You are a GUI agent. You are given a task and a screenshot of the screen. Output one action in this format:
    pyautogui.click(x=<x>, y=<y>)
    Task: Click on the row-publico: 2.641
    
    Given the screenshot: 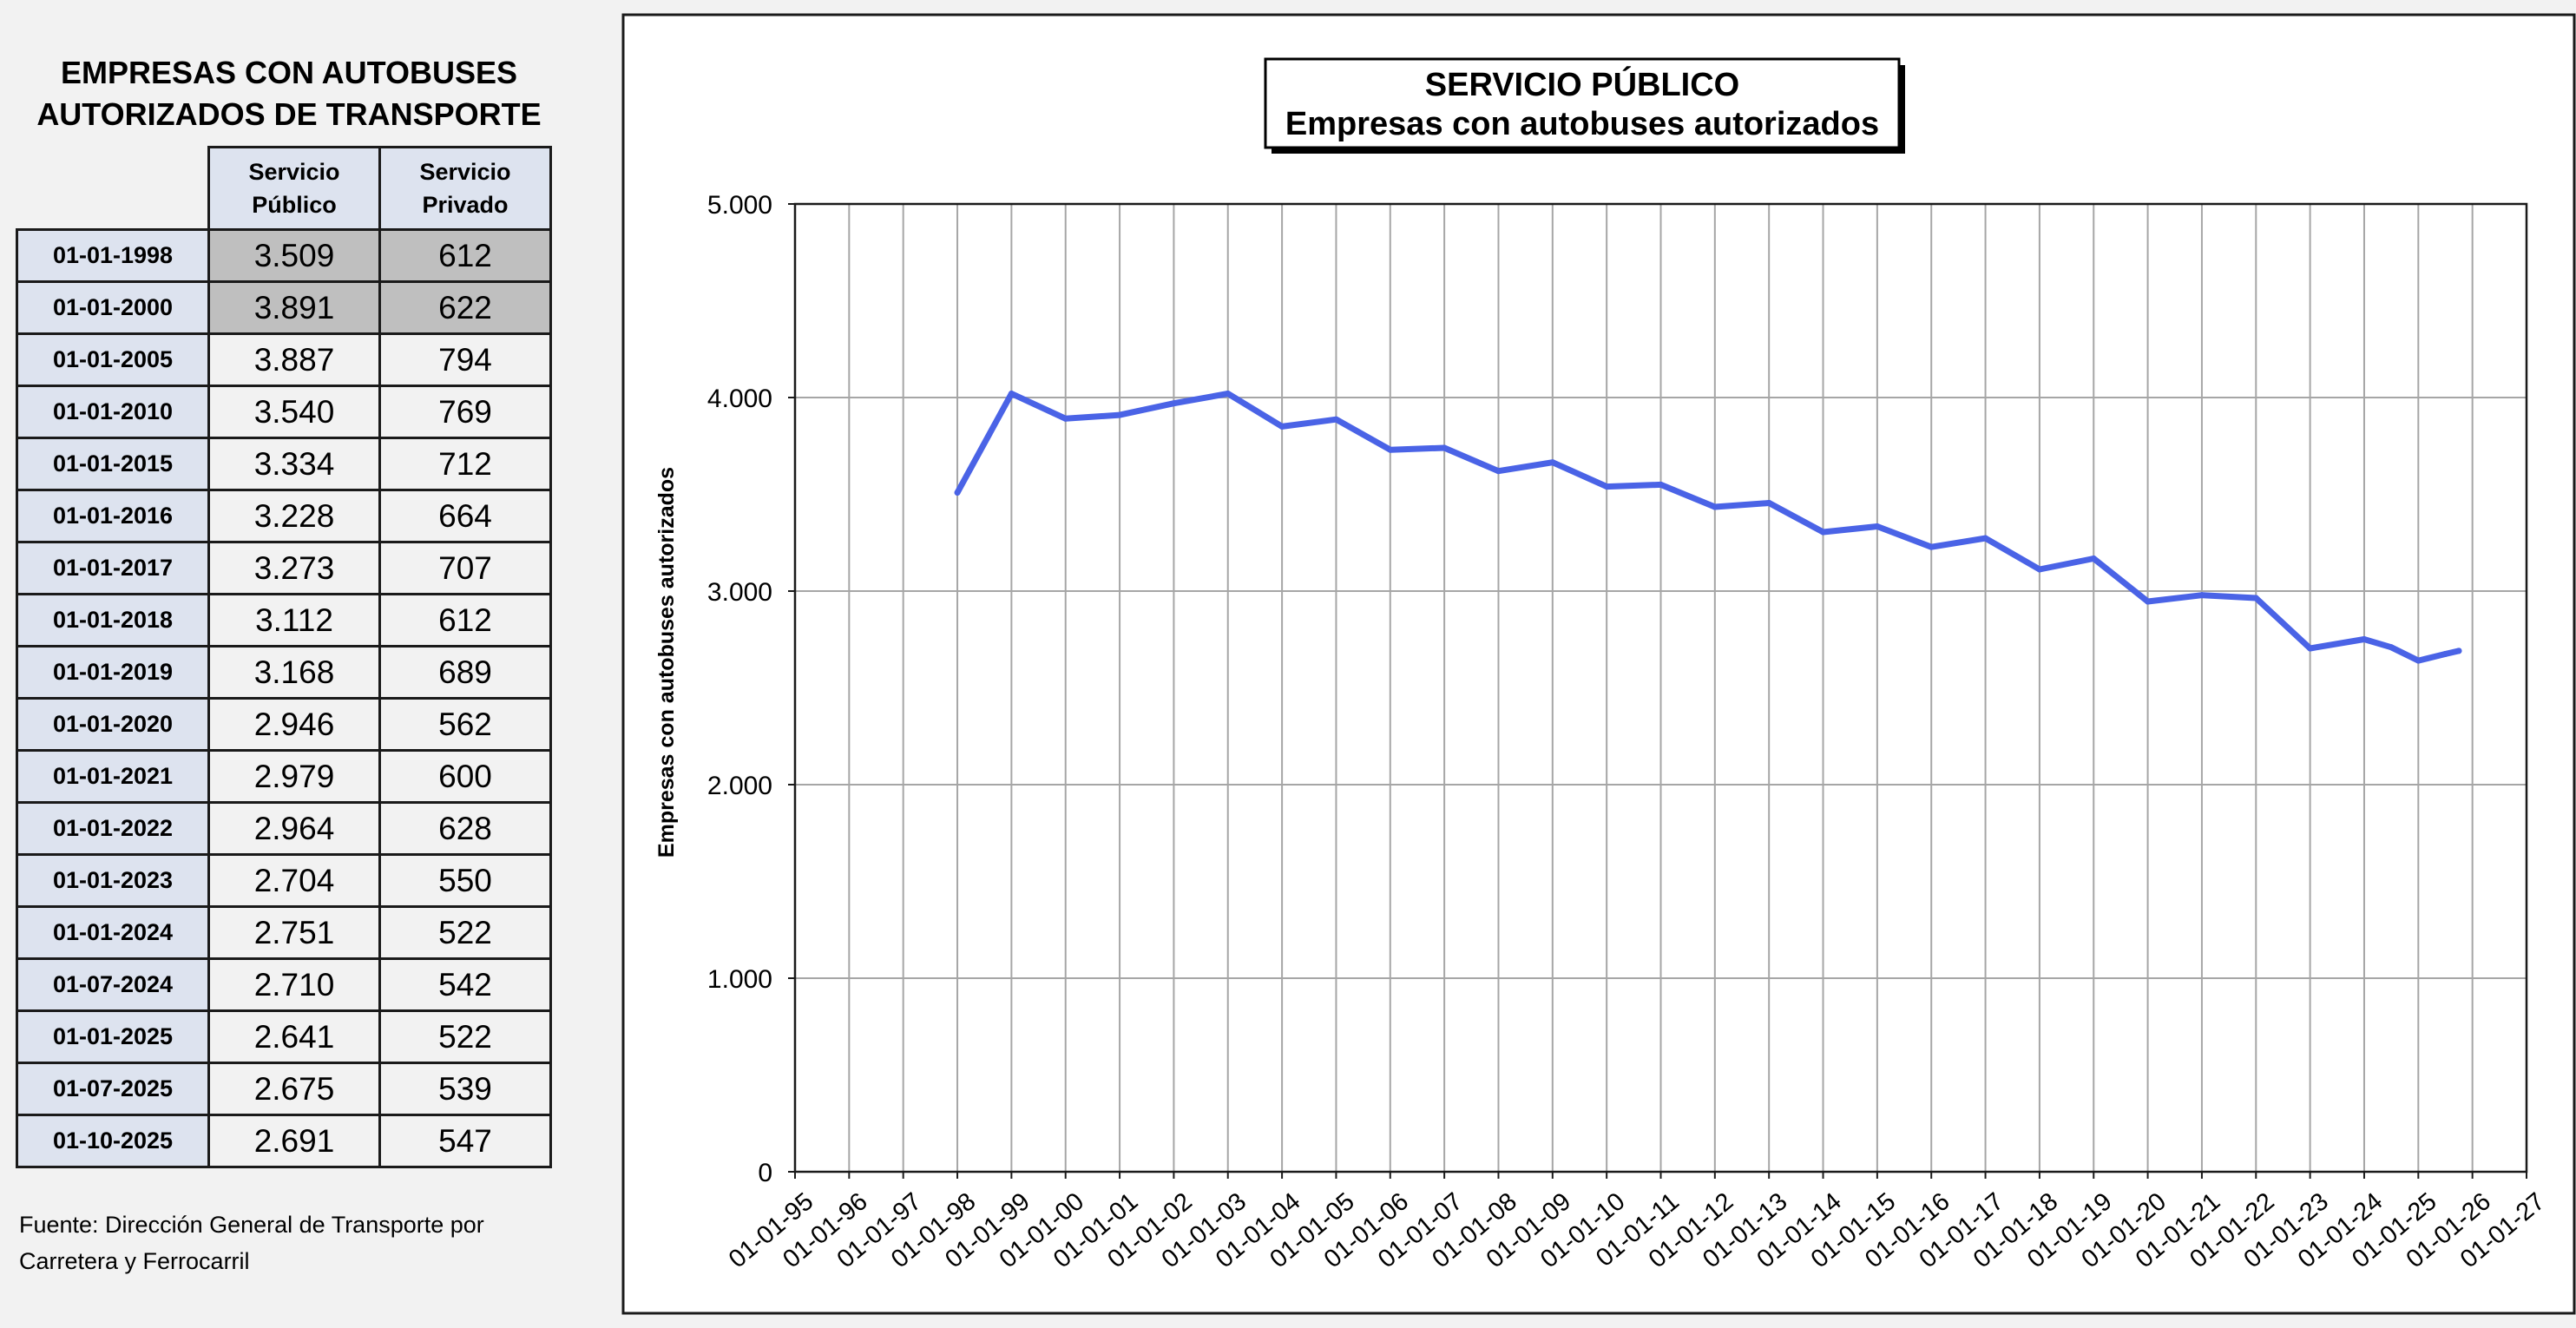 What is the action you would take?
    pyautogui.click(x=294, y=1036)
    